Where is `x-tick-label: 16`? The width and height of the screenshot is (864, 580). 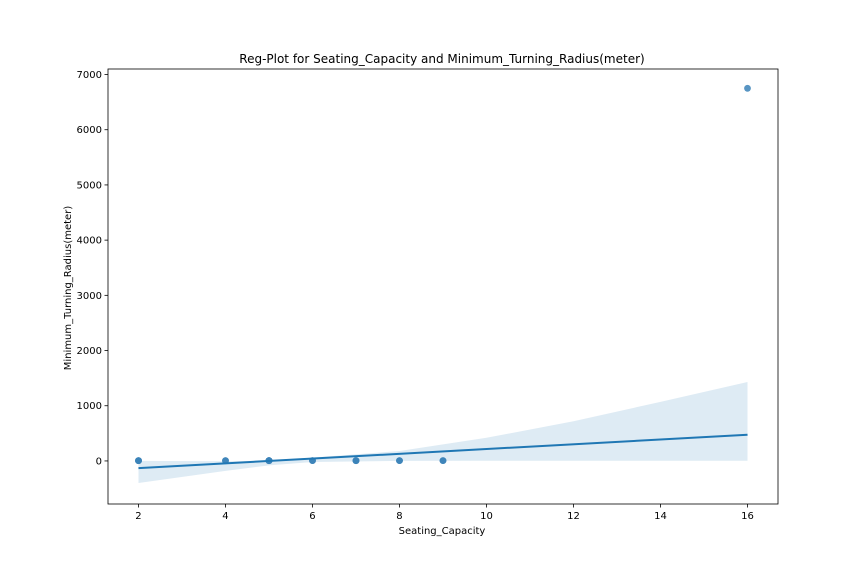
x-tick-label: 16 is located at coordinates (747, 516).